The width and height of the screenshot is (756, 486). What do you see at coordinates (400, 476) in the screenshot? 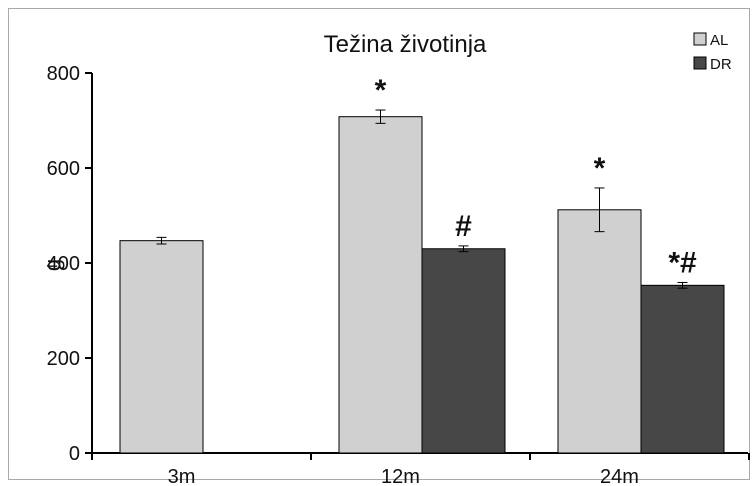
I see `x-tick-label: 12m` at bounding box center [400, 476].